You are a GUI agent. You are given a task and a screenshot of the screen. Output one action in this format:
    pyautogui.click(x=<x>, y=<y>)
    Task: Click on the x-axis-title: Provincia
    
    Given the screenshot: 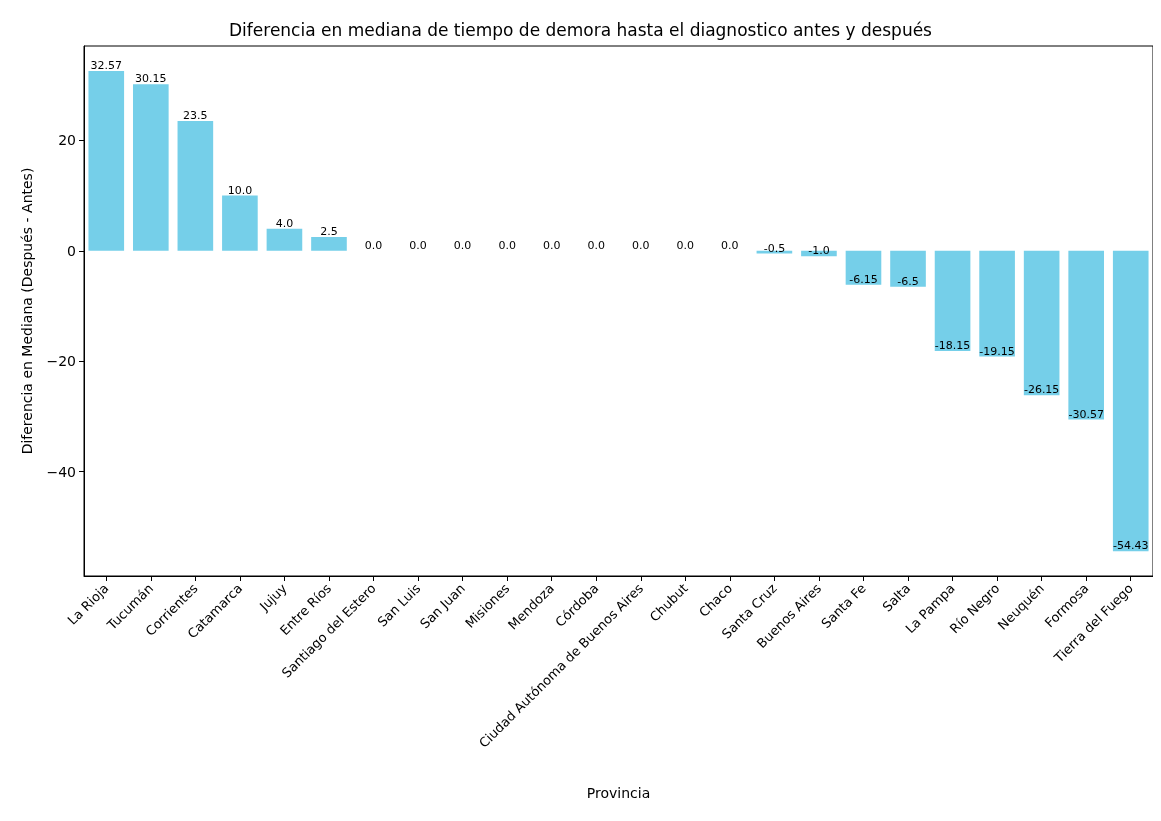 What is the action you would take?
    pyautogui.click(x=618, y=793)
    